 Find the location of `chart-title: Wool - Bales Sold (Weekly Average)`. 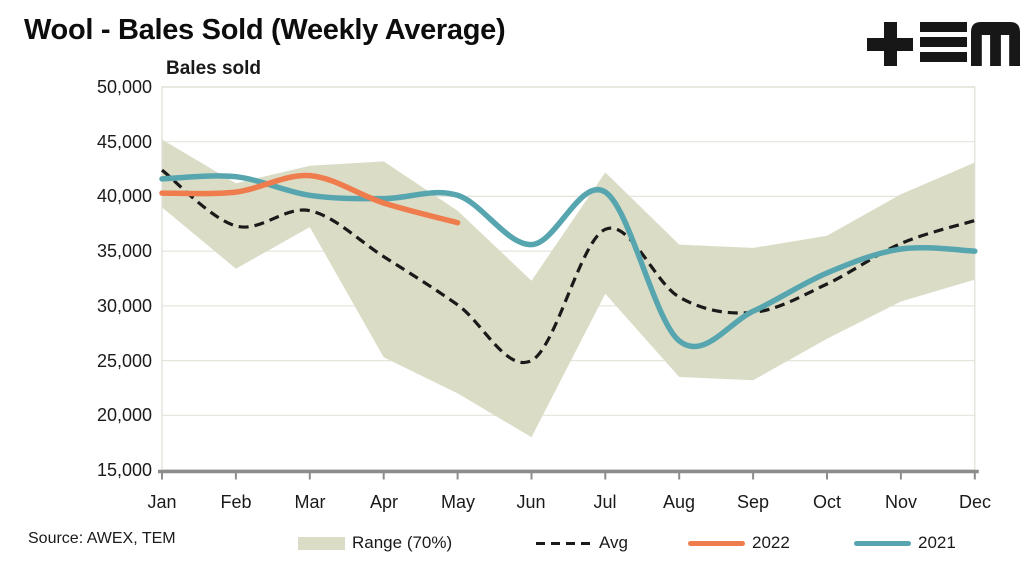

chart-title: Wool - Bales Sold (Weekly Average) is located at coordinates (265, 30).